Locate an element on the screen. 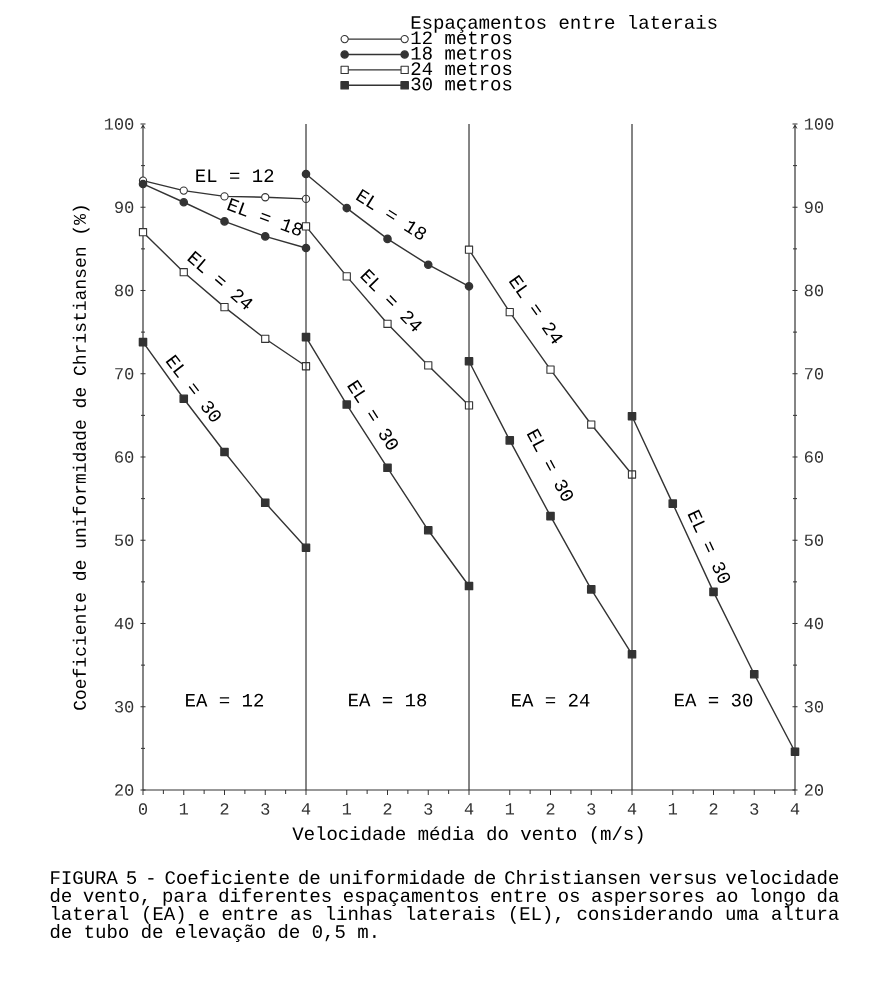  annotation: EA = 18 is located at coordinates (388, 700).